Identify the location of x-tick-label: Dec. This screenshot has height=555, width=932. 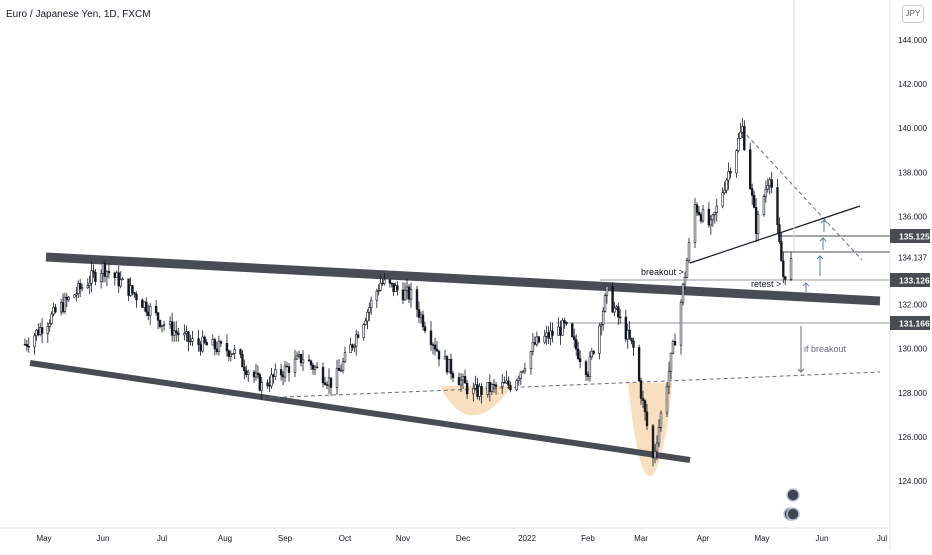
(463, 538).